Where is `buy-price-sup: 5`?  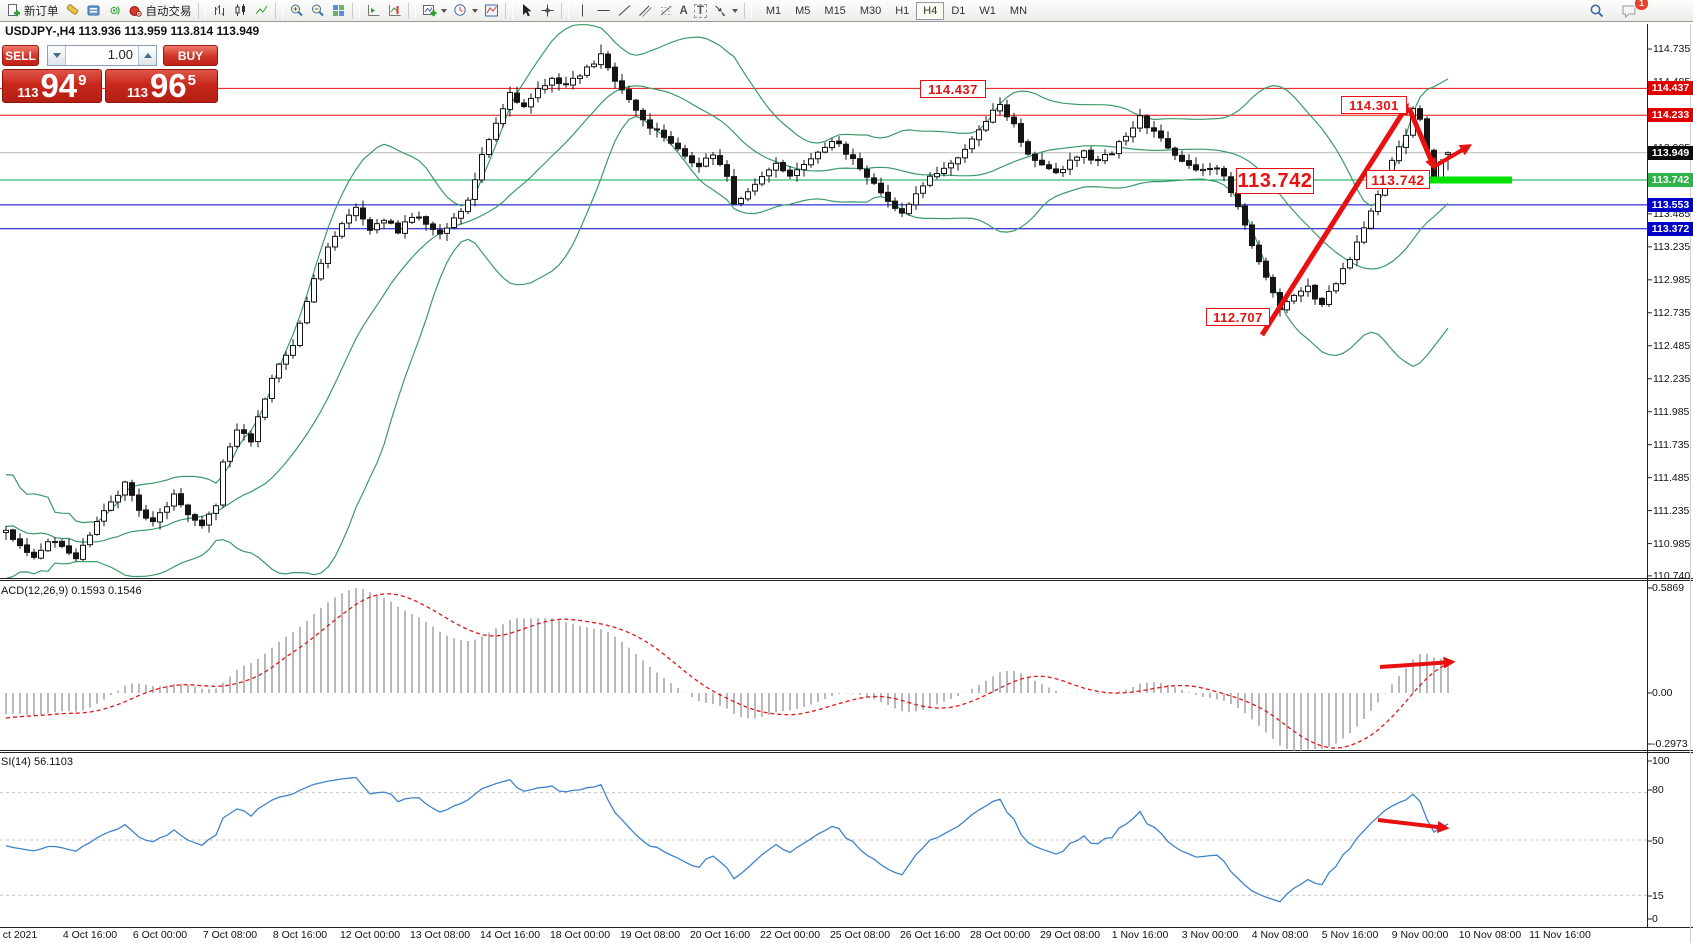
buy-price-sup: 5 is located at coordinates (192, 80).